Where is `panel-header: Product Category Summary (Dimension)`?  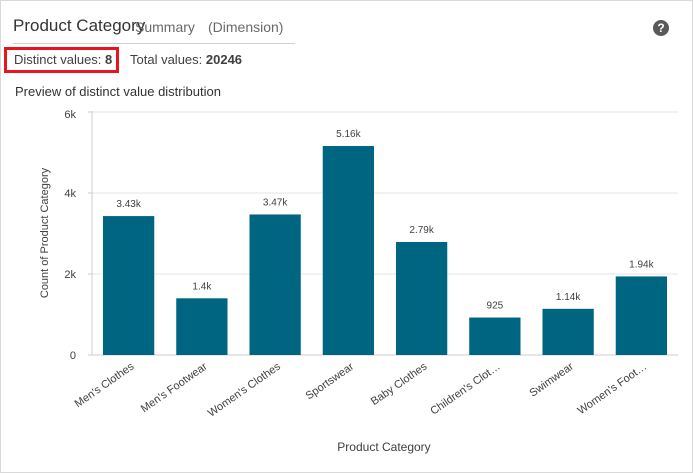
panel-header: Product Category Summary (Dimension) is located at coordinates (154, 29).